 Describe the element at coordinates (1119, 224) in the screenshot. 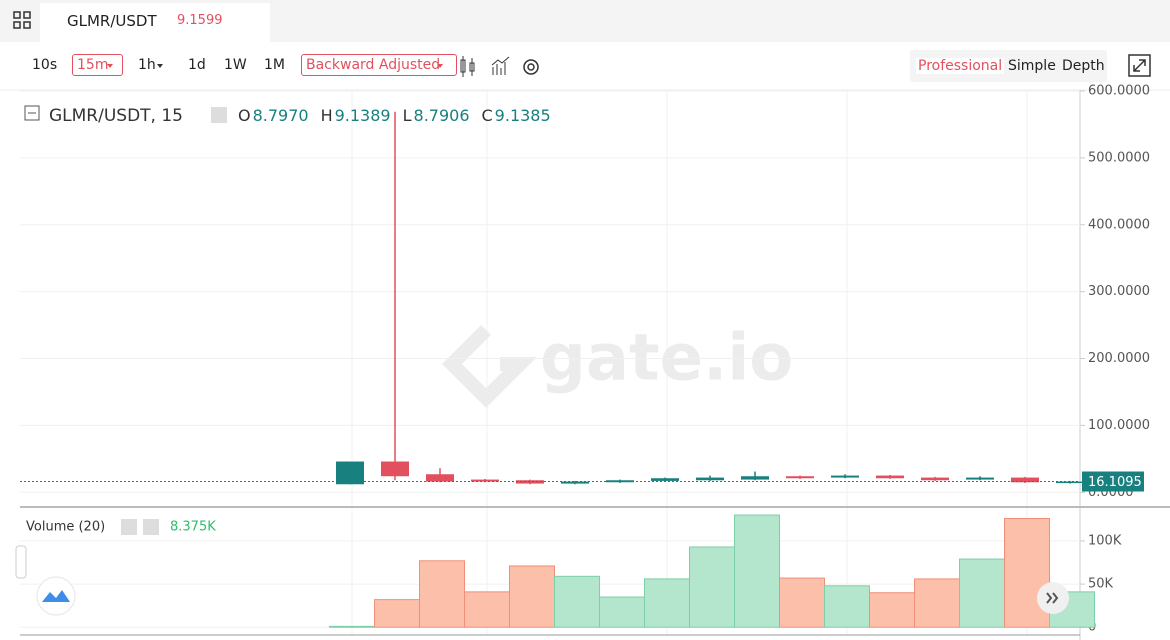

I see `y-tick-label: 400.0000` at that location.